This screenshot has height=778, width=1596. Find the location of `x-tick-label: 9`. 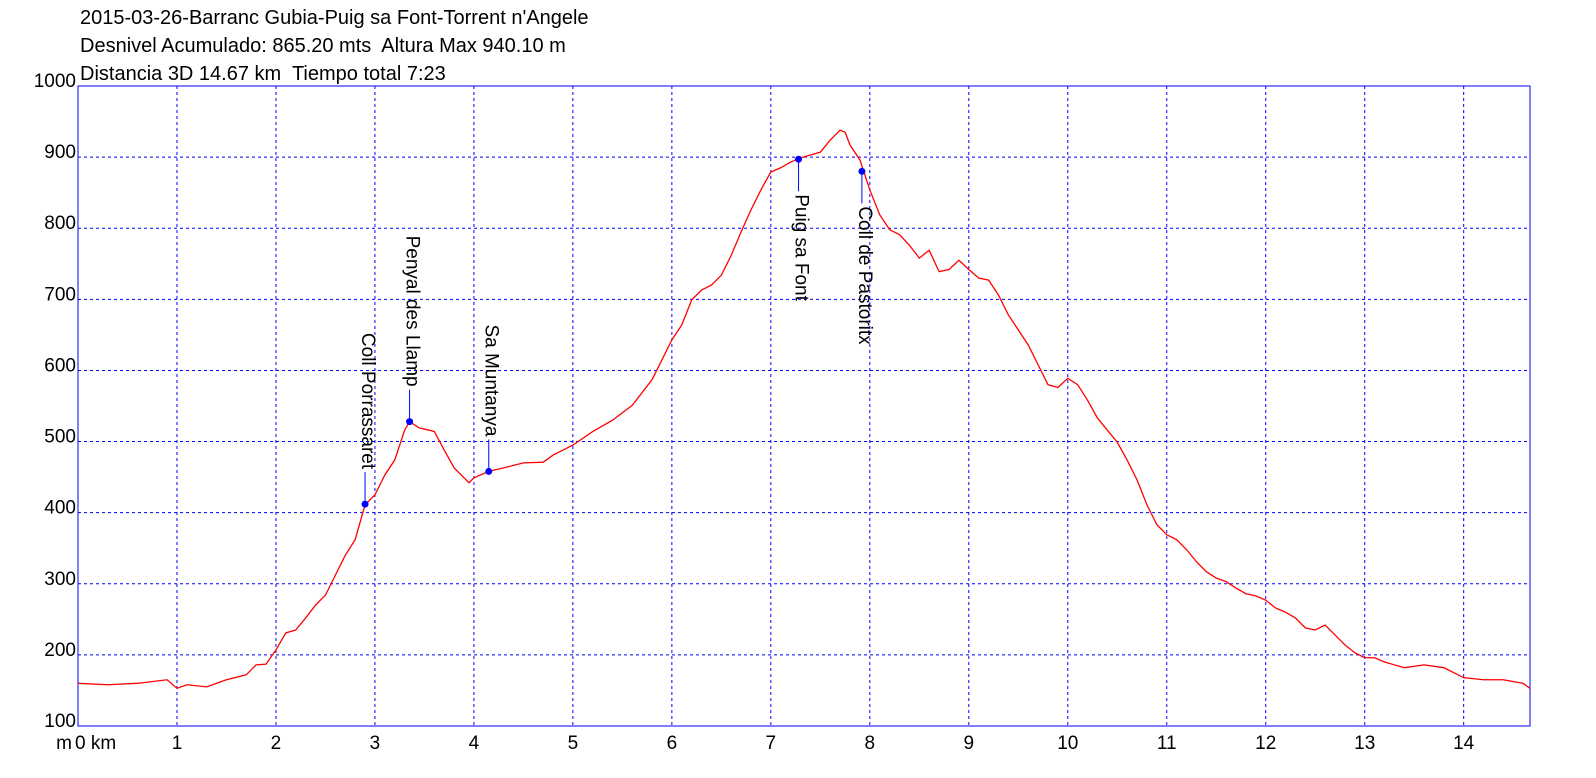

x-tick-label: 9 is located at coordinates (969, 743).